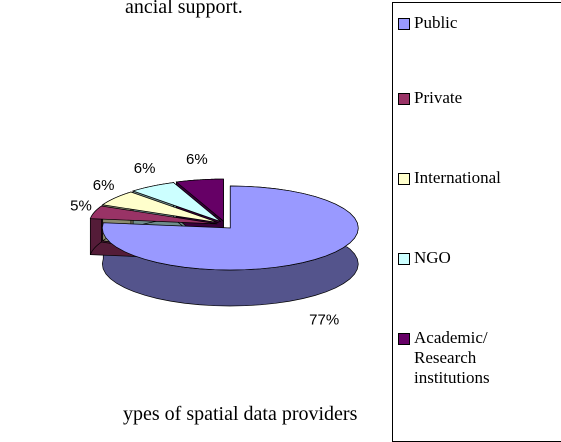 This screenshot has height=442, width=561. I want to click on legend-label: NGO, so click(432, 257).